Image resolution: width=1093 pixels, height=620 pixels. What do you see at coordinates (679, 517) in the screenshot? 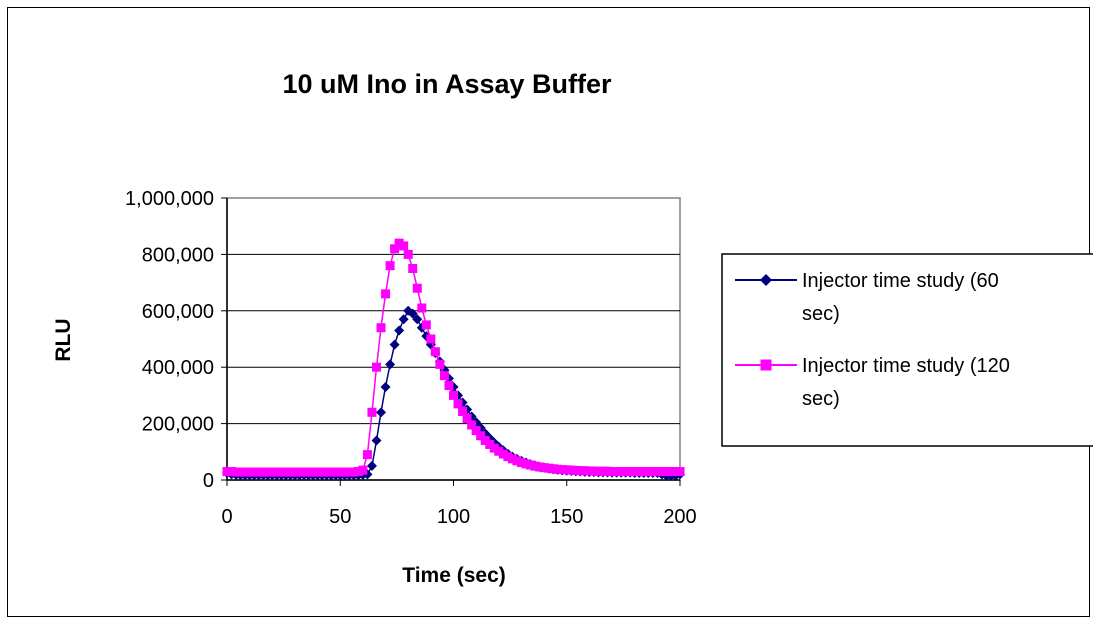
I see `x-tick-label: 200` at bounding box center [679, 517].